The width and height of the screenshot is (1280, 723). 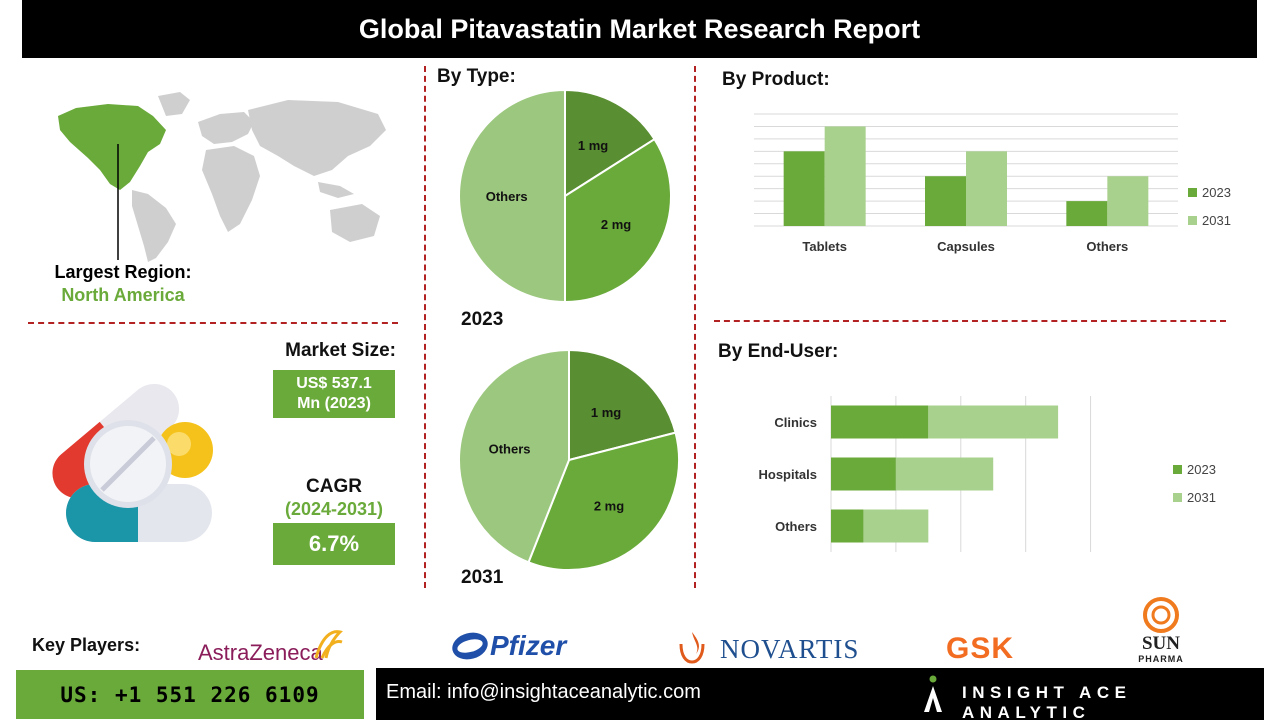 What do you see at coordinates (482, 319) in the screenshot?
I see `pie-2023-title: 2023` at bounding box center [482, 319].